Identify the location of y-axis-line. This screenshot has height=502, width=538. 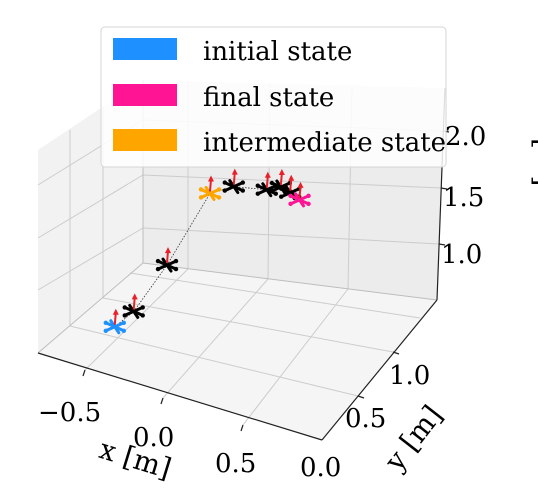
(379, 370).